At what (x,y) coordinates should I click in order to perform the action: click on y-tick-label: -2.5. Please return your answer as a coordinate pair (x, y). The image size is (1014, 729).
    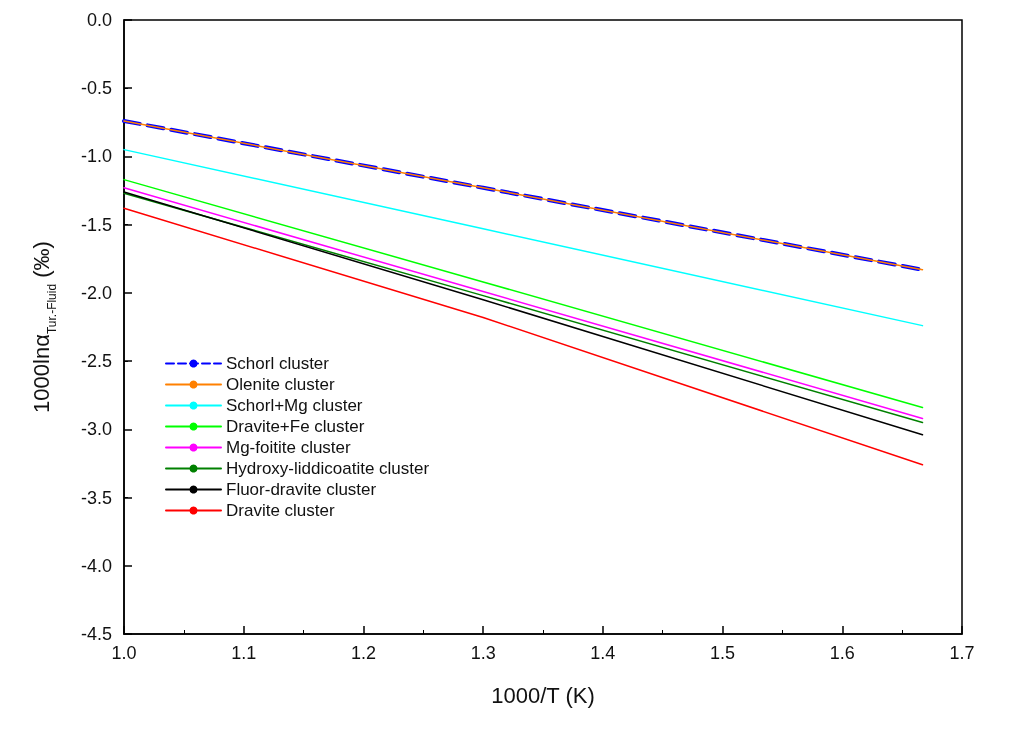
    Looking at the image, I should click on (96, 361).